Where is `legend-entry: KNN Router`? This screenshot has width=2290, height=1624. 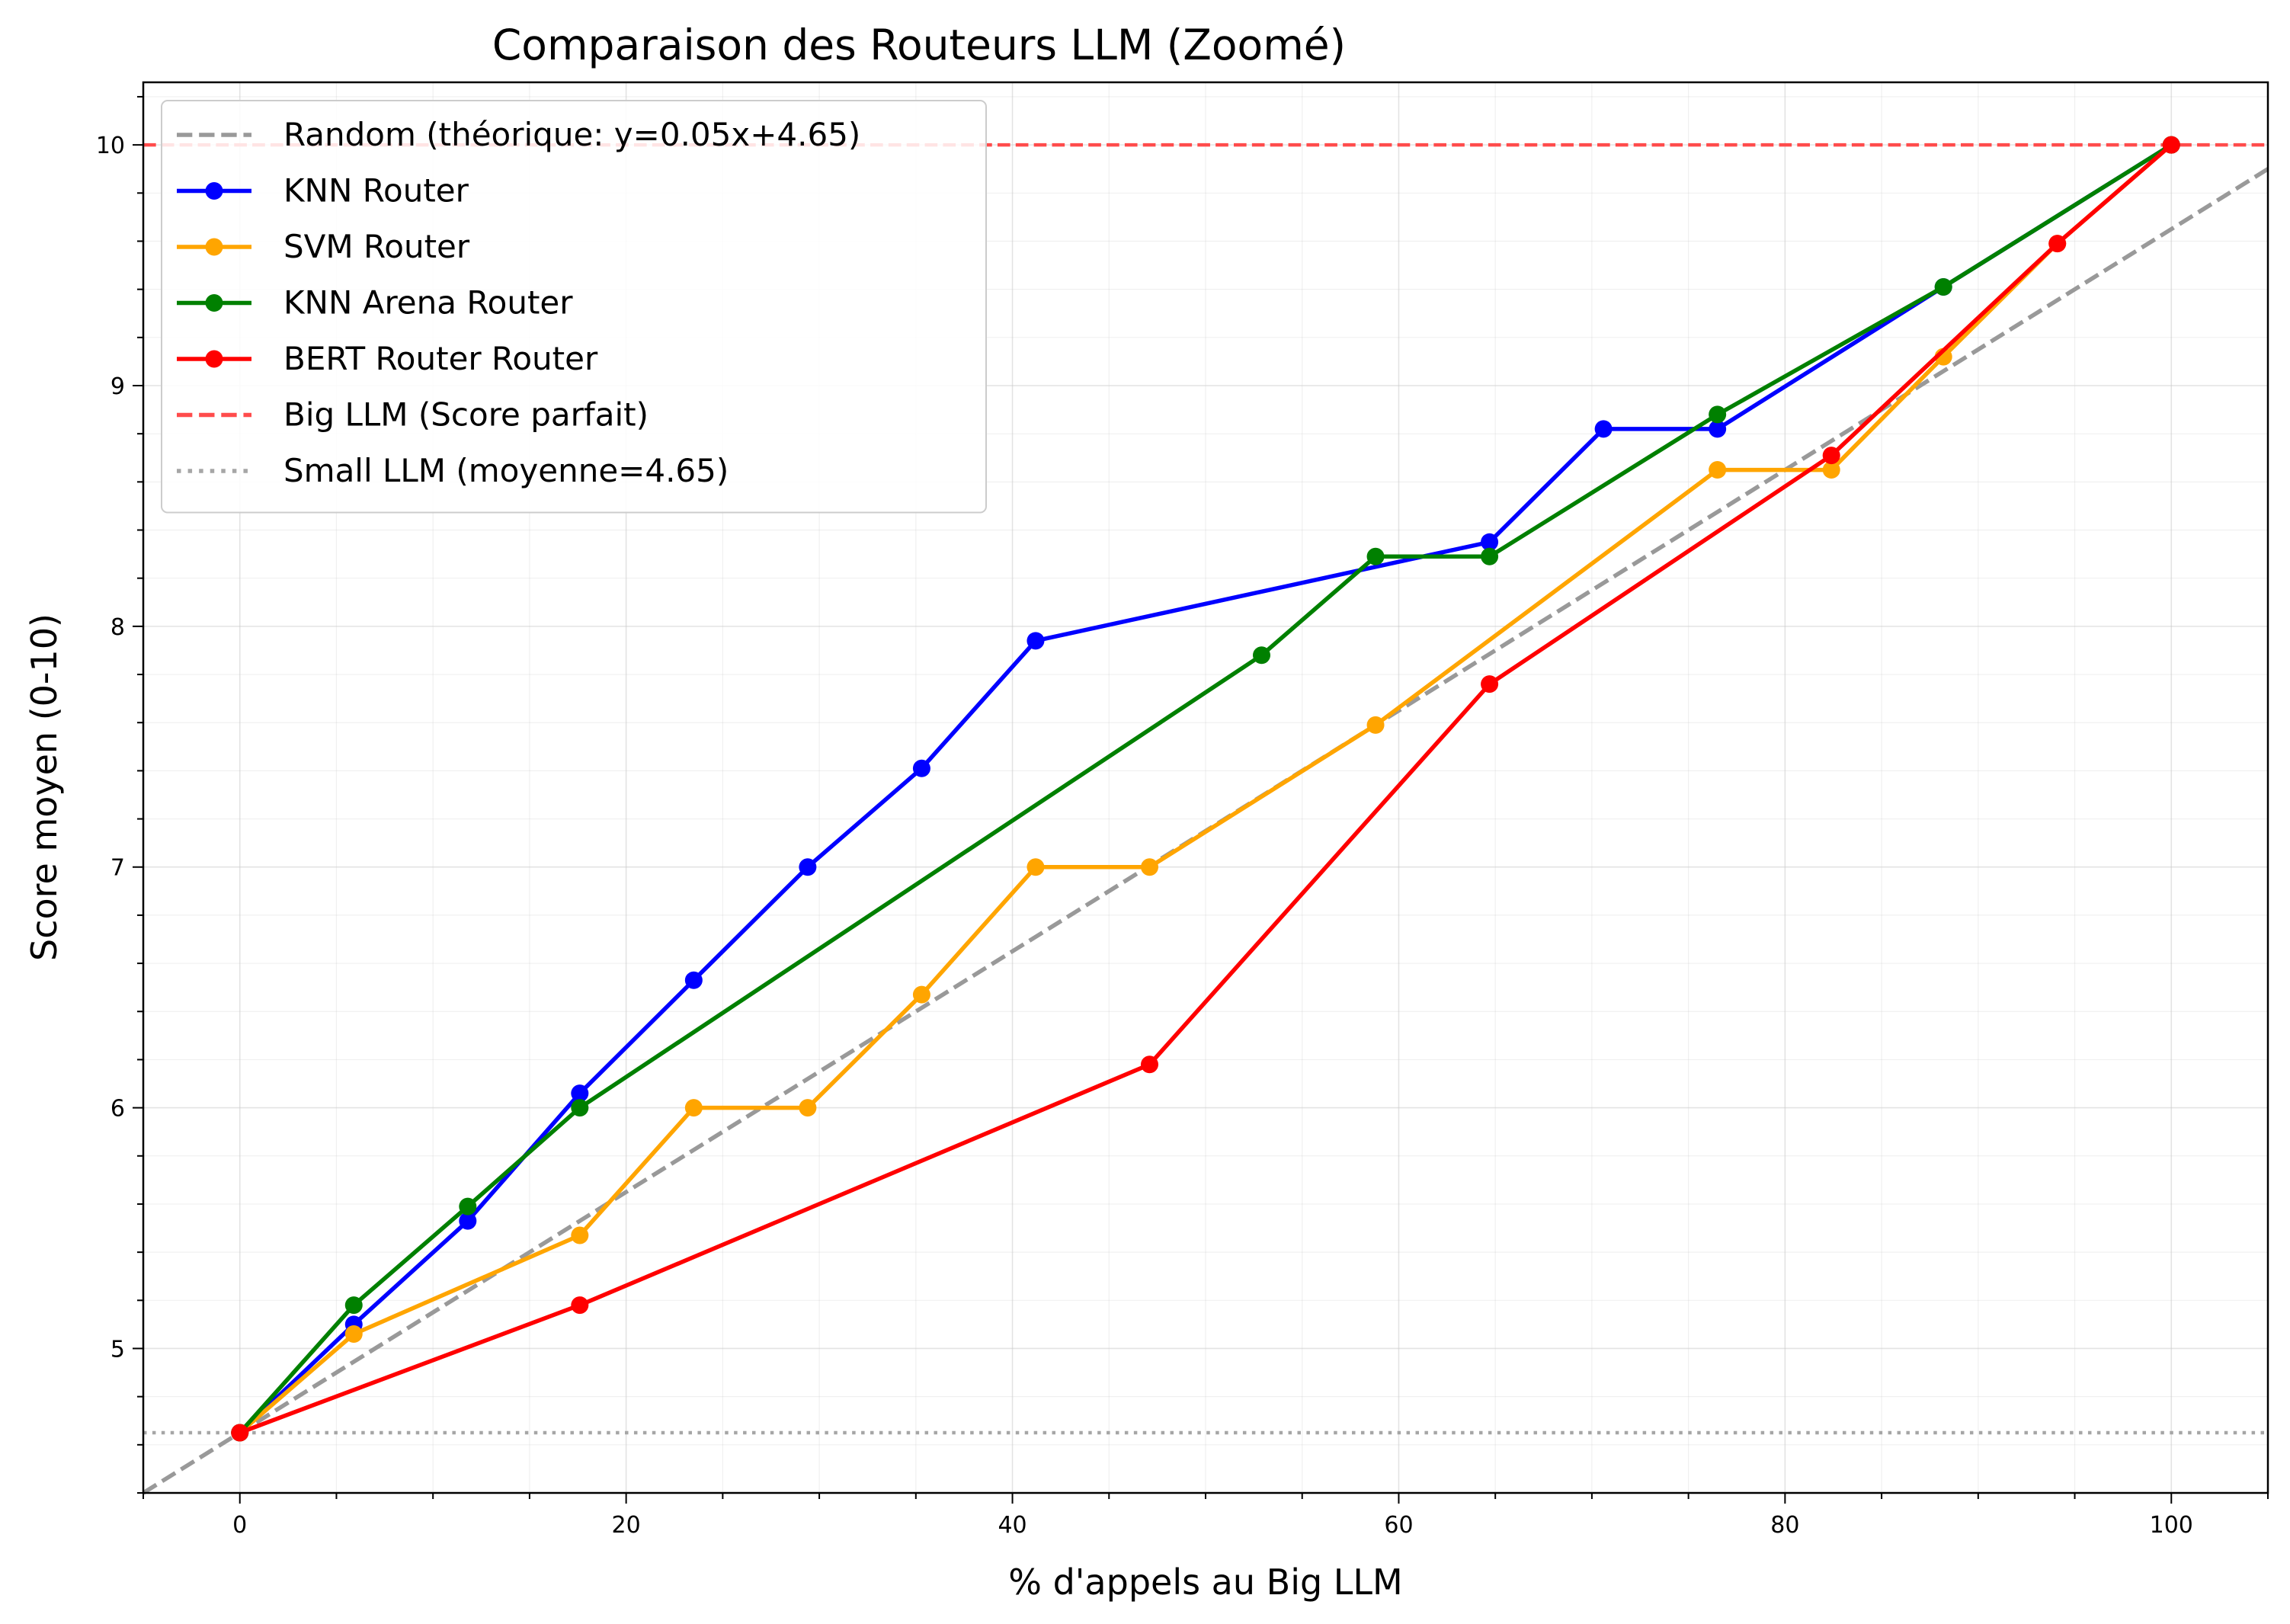 legend-entry: KNN Router is located at coordinates (323, 191).